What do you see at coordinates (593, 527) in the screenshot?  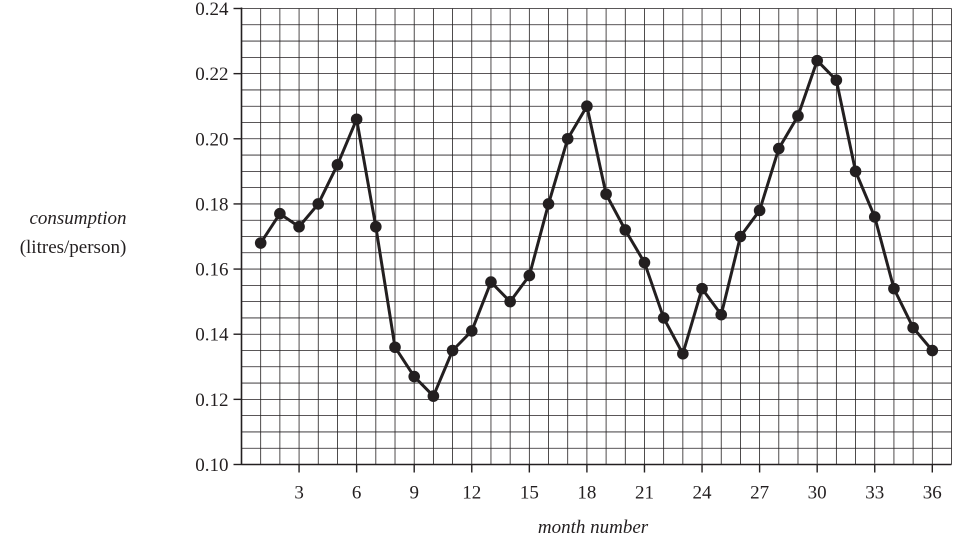 I see `x-axis-label: month number` at bounding box center [593, 527].